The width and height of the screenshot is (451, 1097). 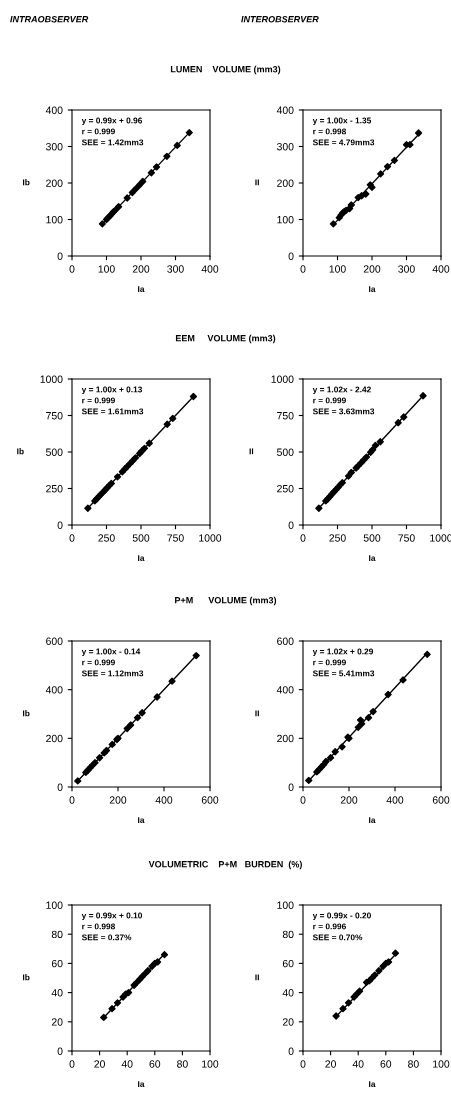 What do you see at coordinates (341, 390) in the screenshot?
I see `annotation: y = 1.02x - 2.42` at bounding box center [341, 390].